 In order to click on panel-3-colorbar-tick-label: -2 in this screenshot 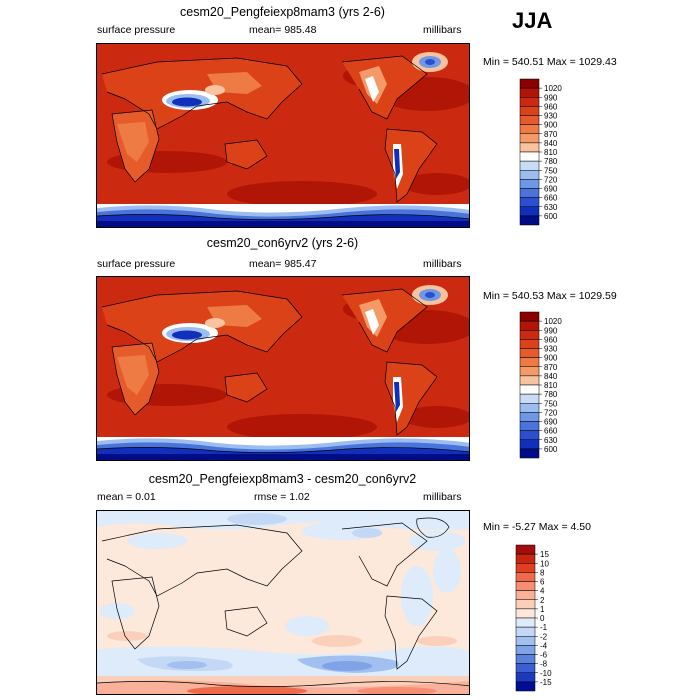, I will do `click(544, 636)`.